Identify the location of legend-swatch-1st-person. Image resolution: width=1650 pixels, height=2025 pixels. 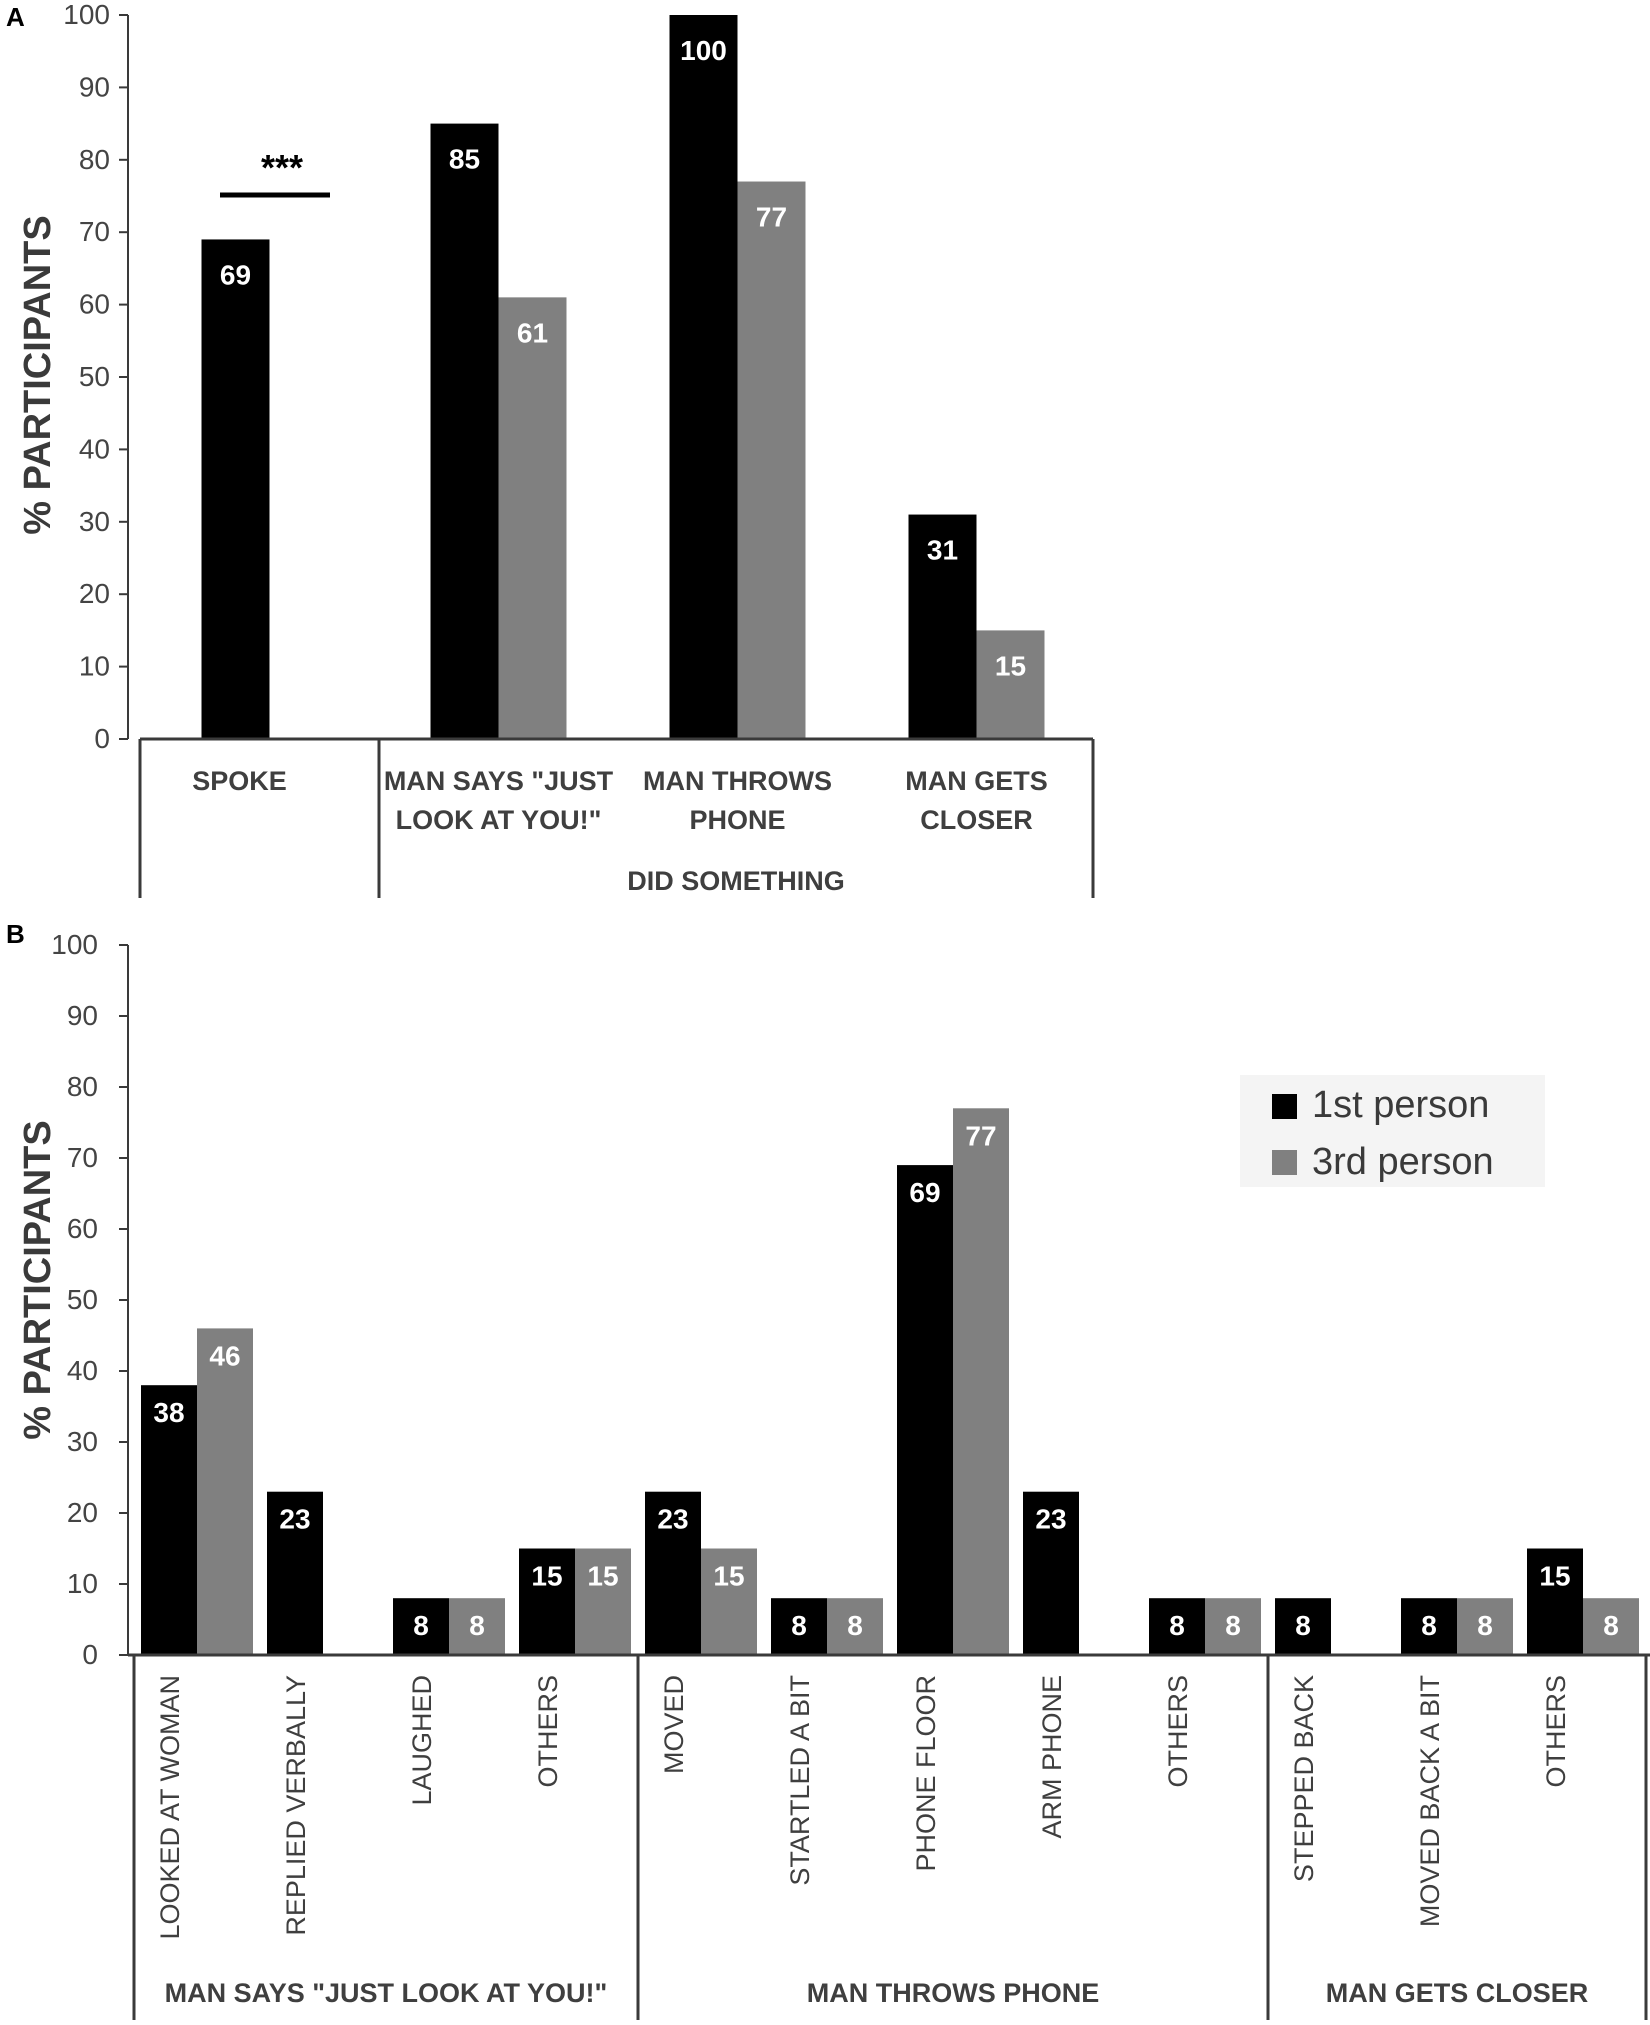
(1284, 1106).